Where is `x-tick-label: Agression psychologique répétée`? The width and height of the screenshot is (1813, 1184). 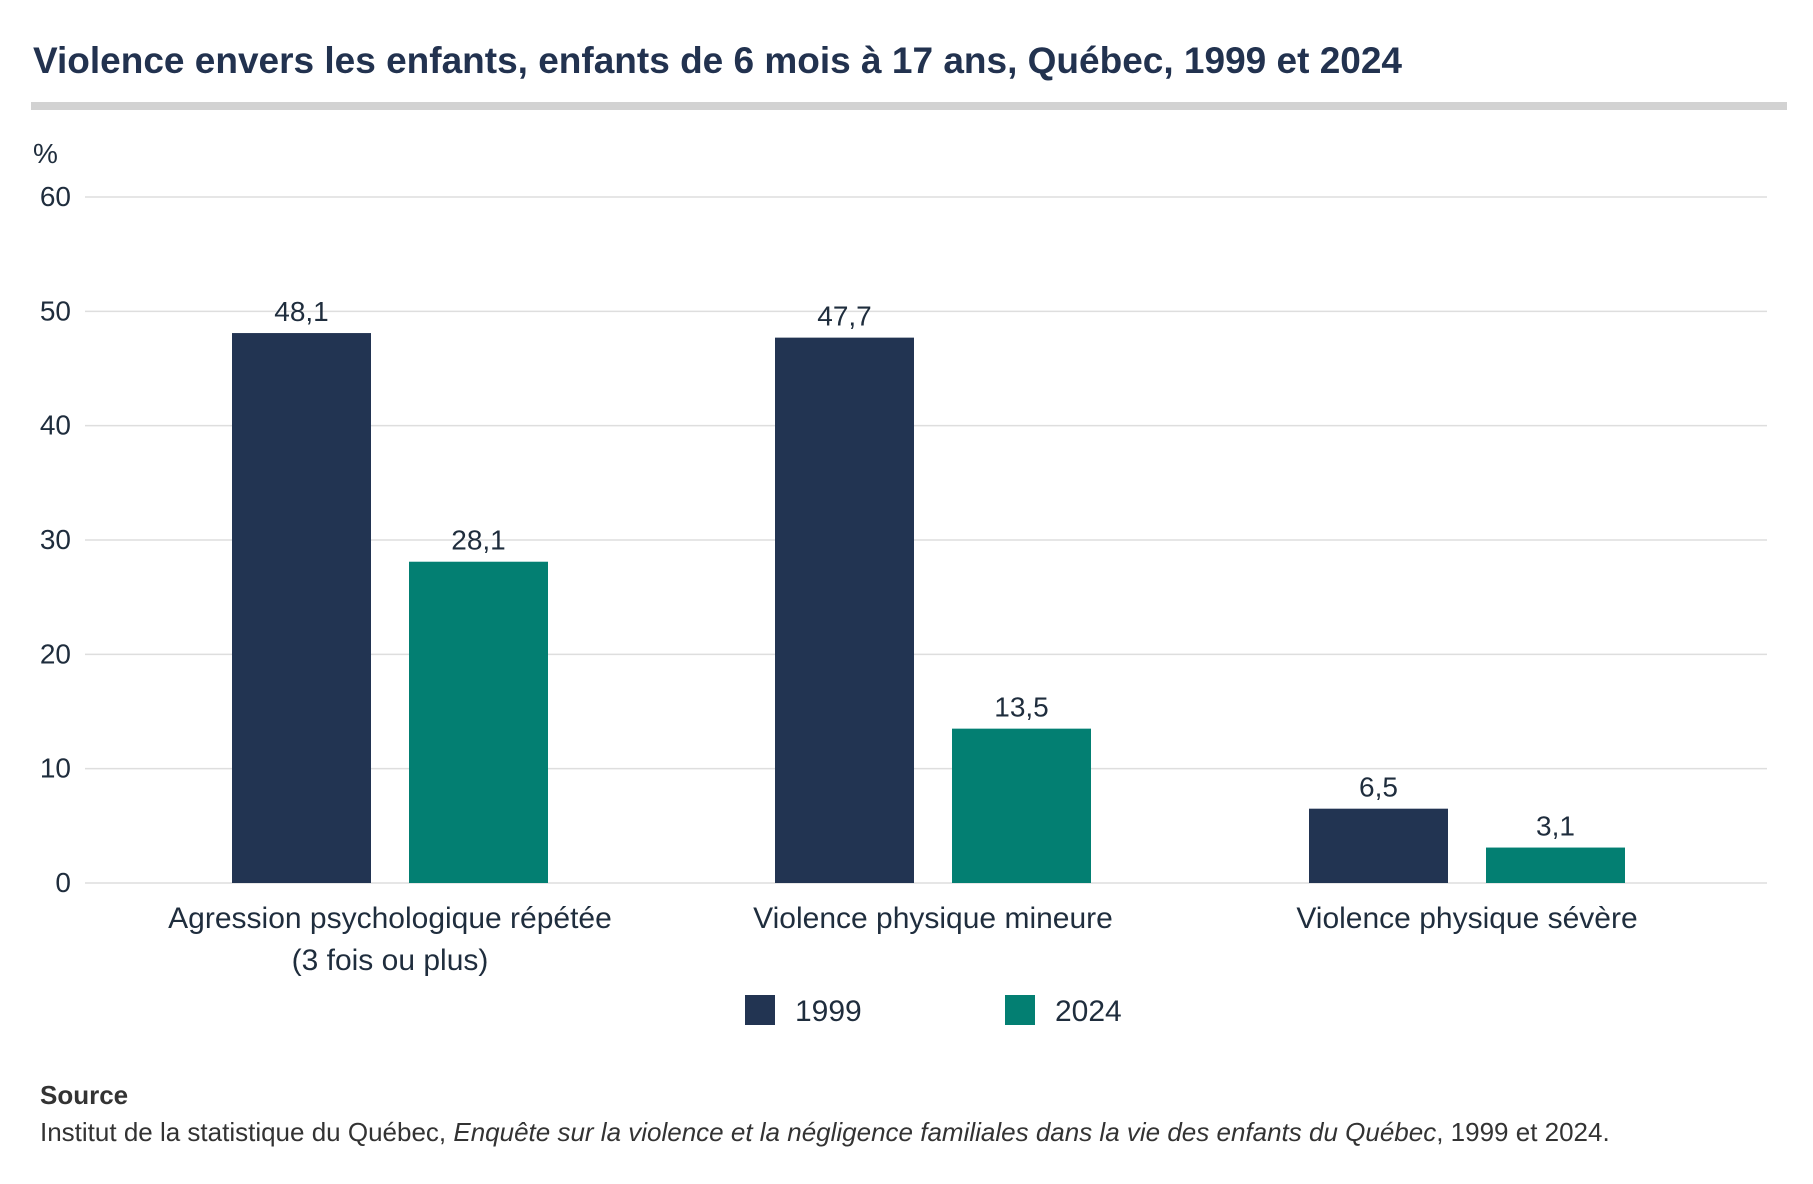
x-tick-label: Agression psychologique répétée is located at coordinates (390, 918).